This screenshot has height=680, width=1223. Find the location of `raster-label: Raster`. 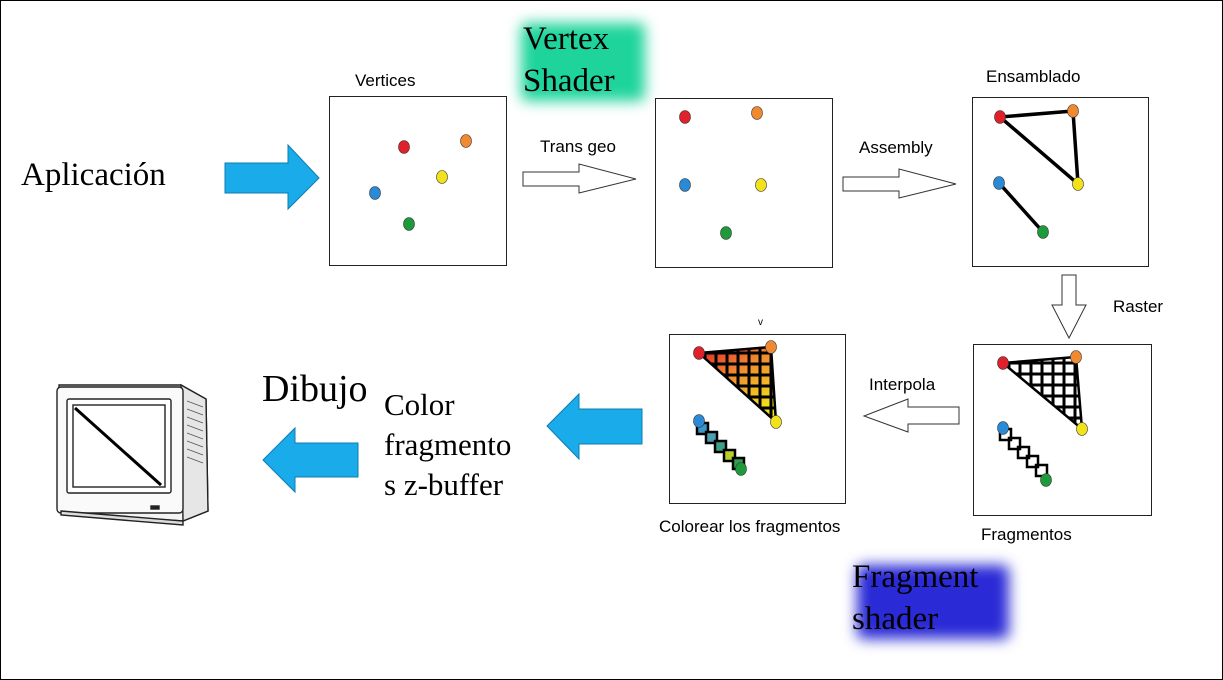

raster-label: Raster is located at coordinates (1138, 306).